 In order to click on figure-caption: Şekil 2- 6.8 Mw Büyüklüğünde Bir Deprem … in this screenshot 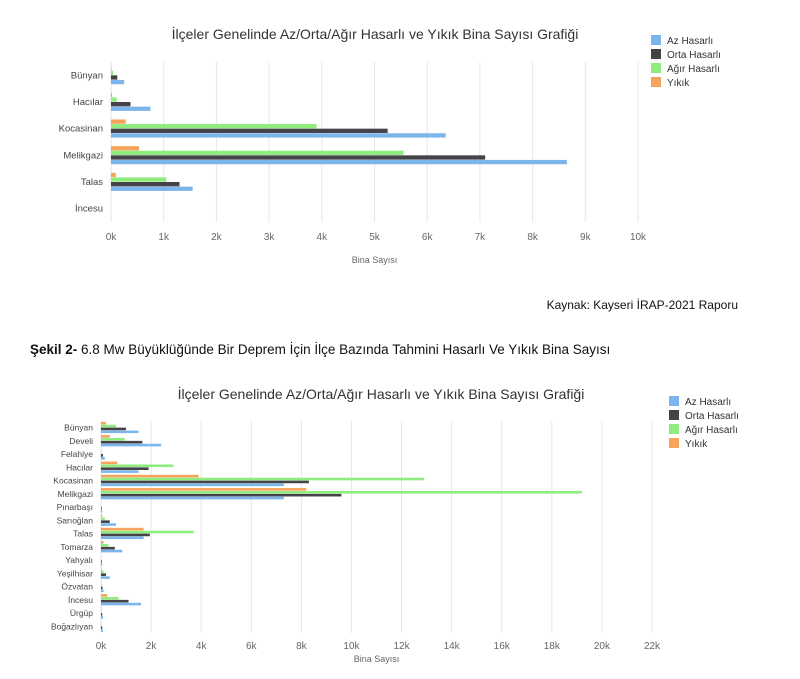, I will do `click(320, 349)`.